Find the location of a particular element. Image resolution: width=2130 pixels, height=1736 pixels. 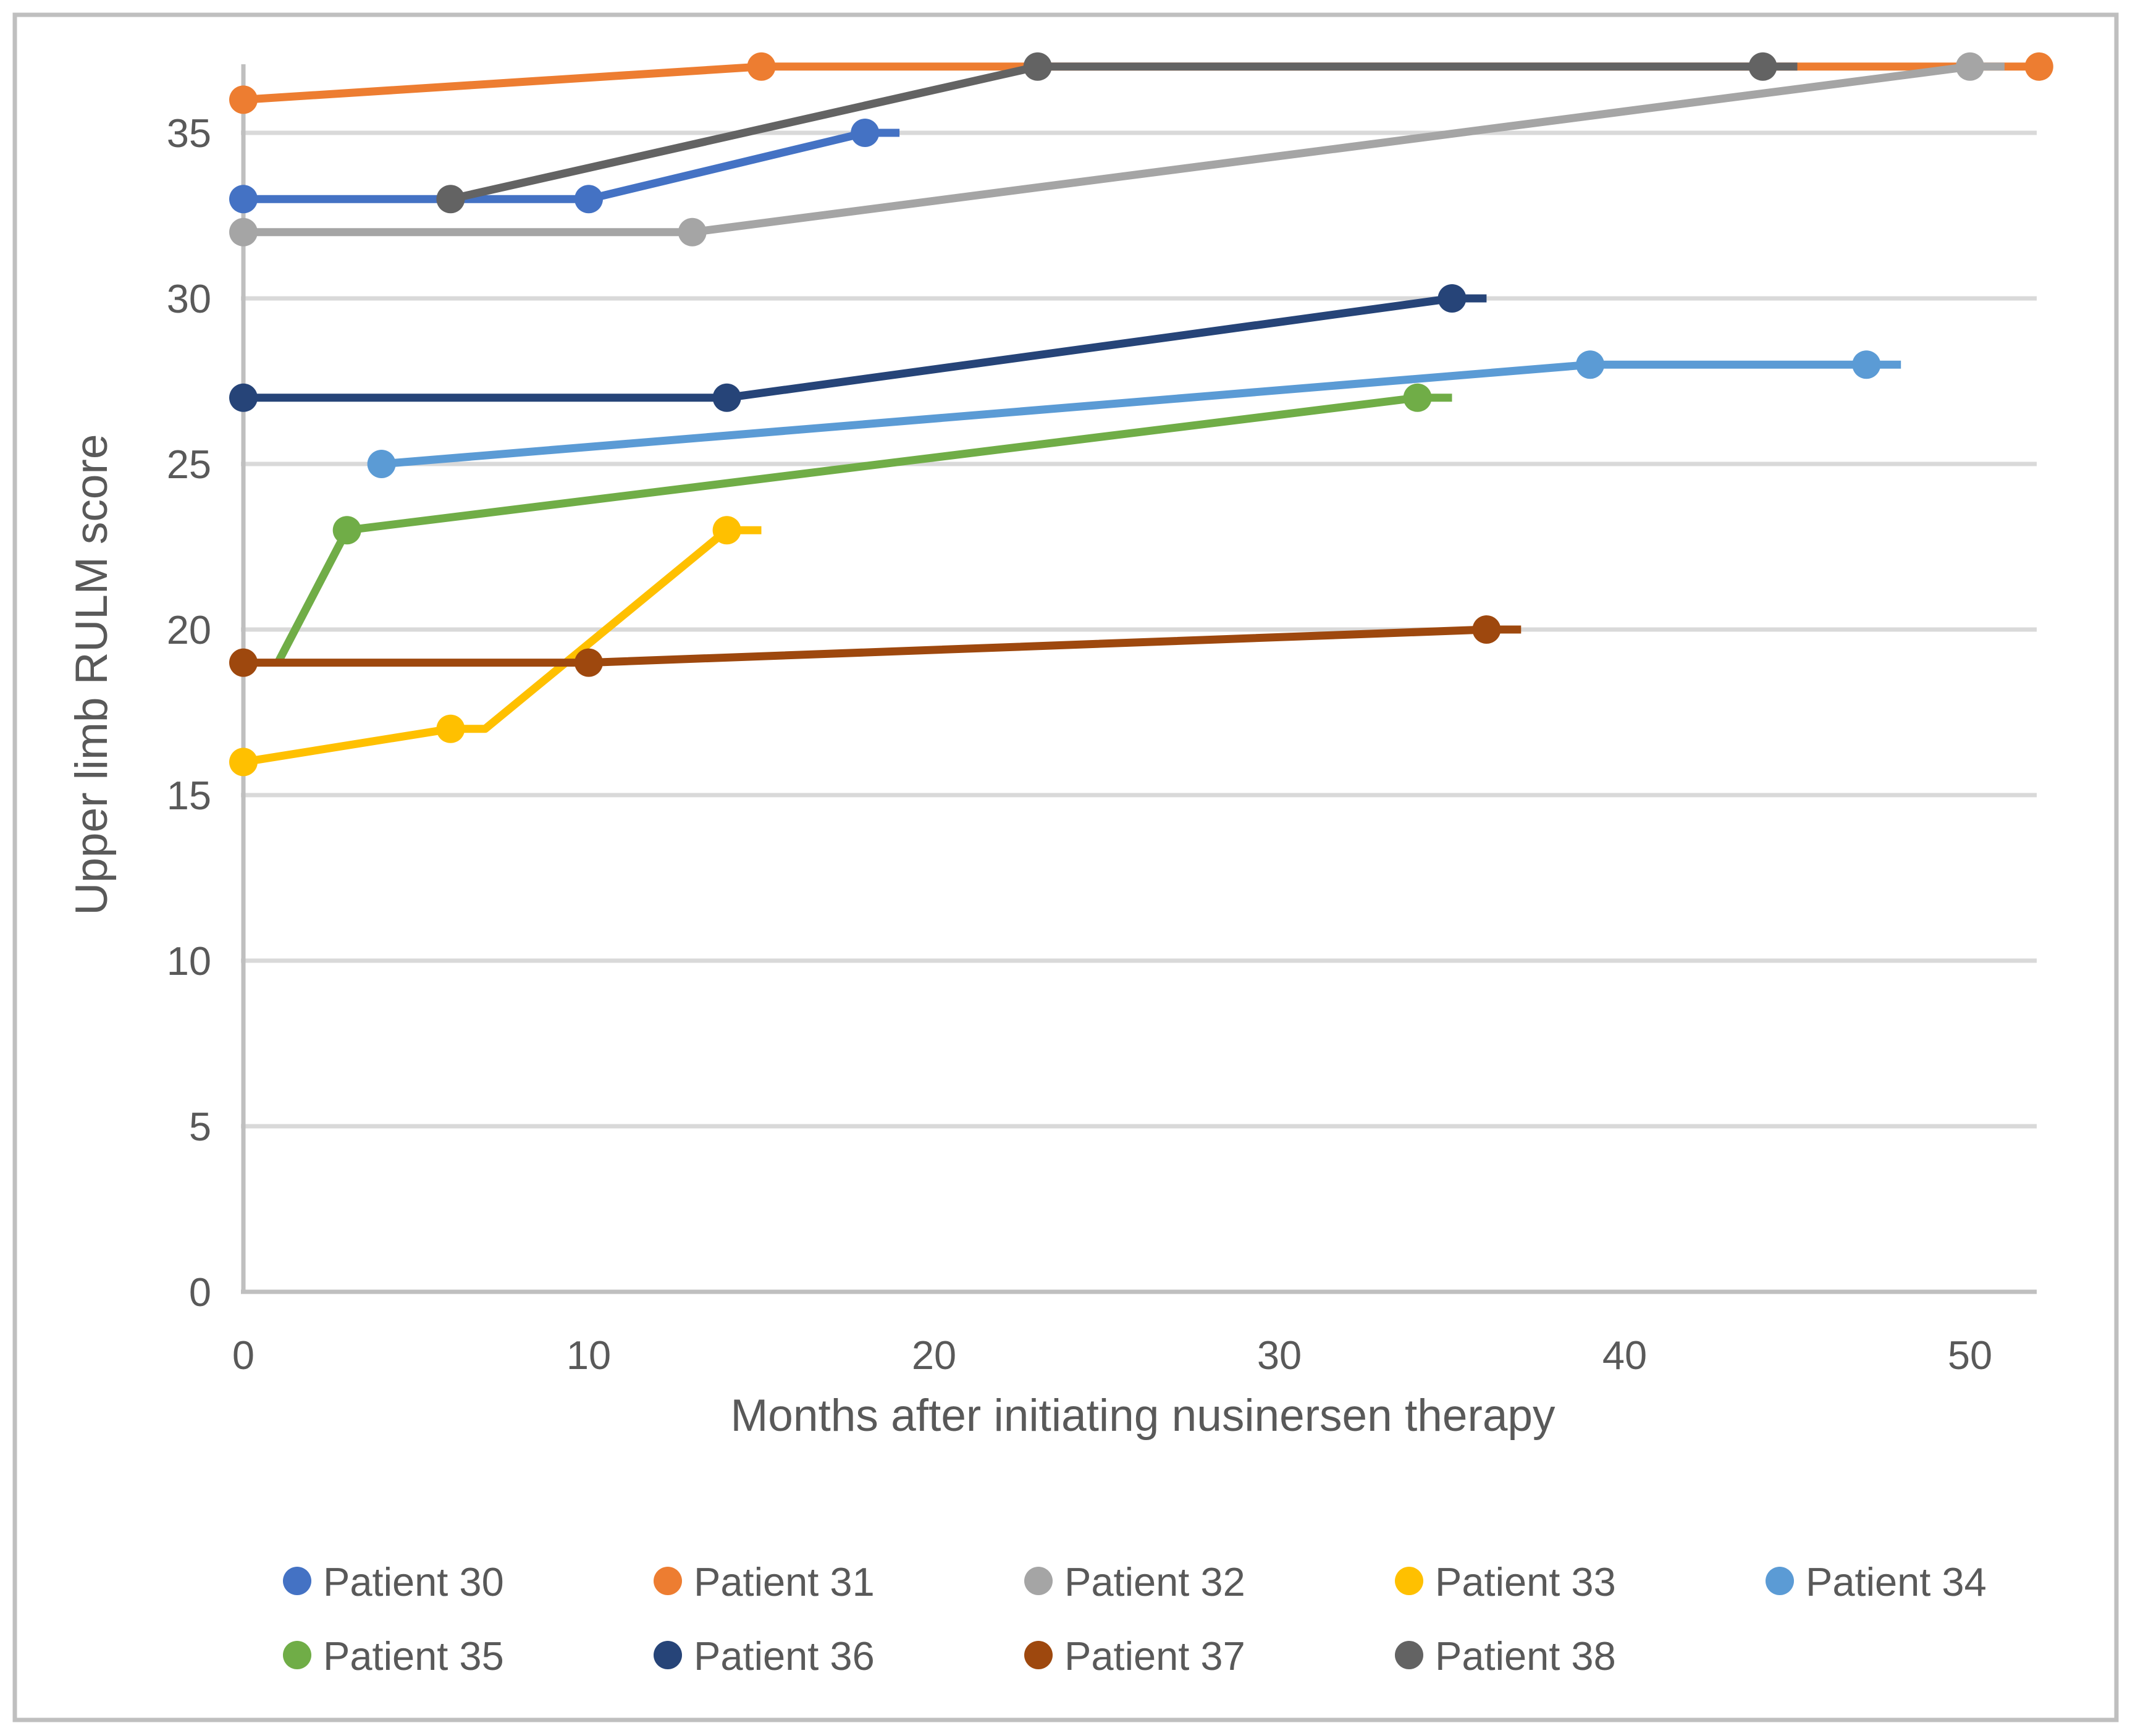

legend-label-patient-36: Patient 36 is located at coordinates (784, 1656).